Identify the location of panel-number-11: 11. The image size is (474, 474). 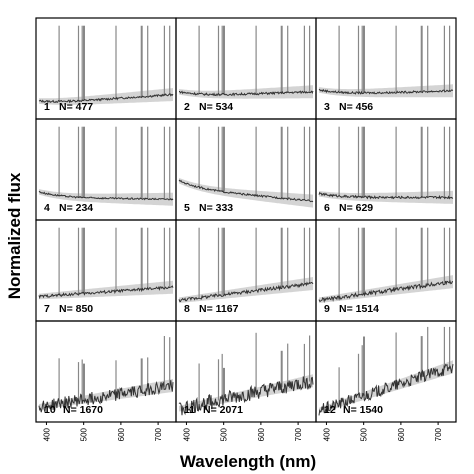
(189, 410).